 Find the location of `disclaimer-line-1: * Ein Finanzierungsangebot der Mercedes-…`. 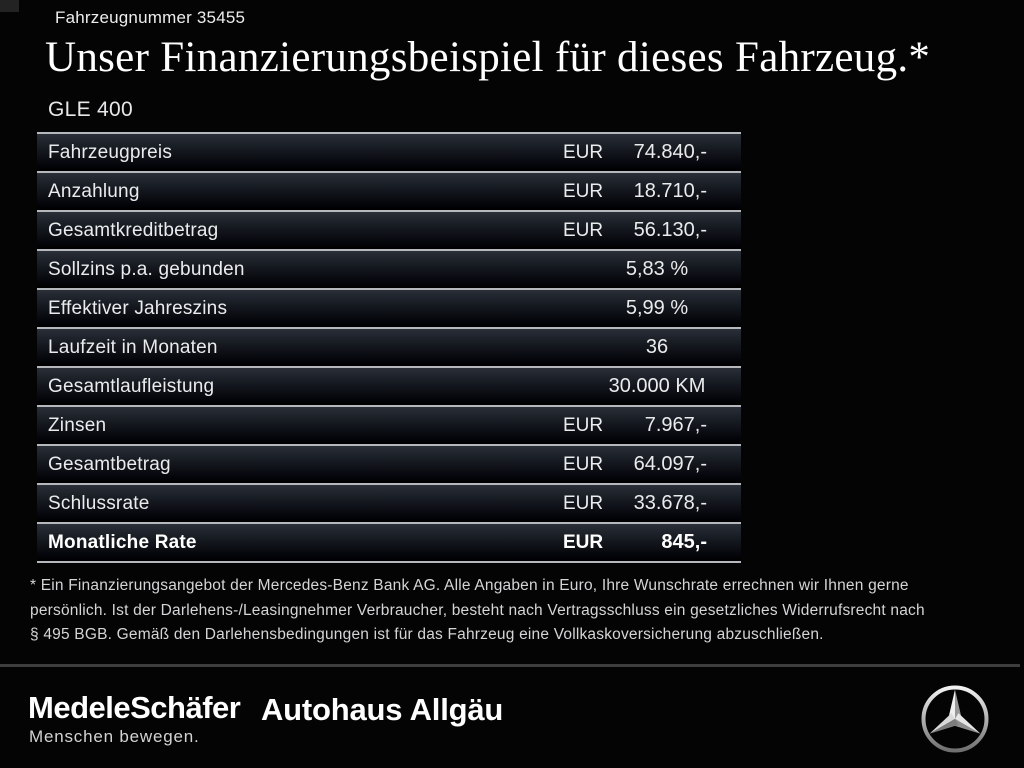

disclaimer-line-1: * Ein Finanzierungsangebot der Mercedes-… is located at coordinates (469, 585).